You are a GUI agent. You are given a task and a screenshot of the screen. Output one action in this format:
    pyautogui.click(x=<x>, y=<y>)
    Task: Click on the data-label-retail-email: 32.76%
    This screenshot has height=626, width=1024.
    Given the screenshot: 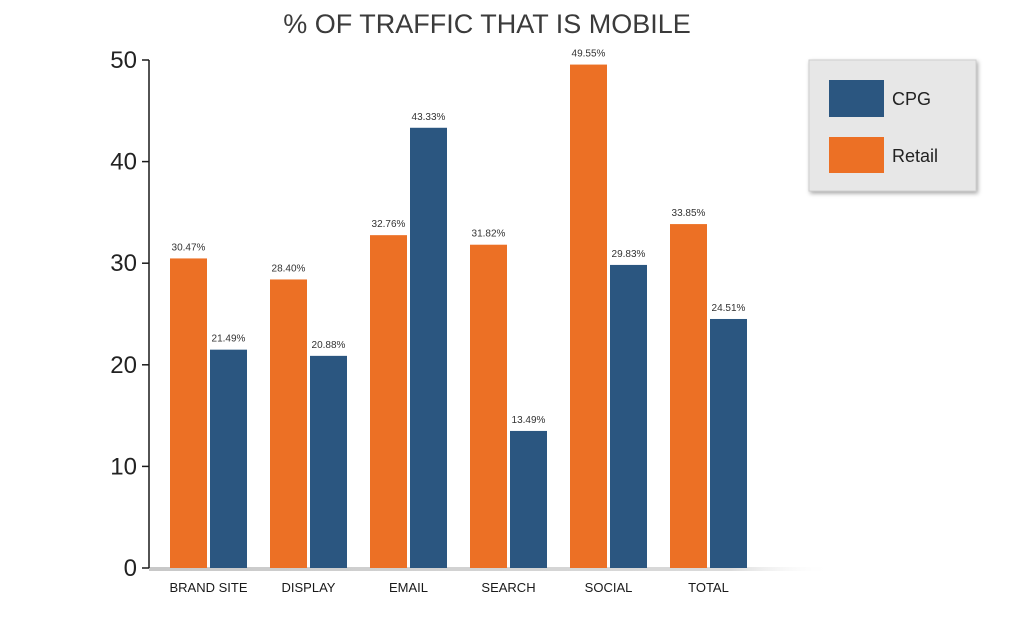 What is the action you would take?
    pyautogui.click(x=389, y=224)
    